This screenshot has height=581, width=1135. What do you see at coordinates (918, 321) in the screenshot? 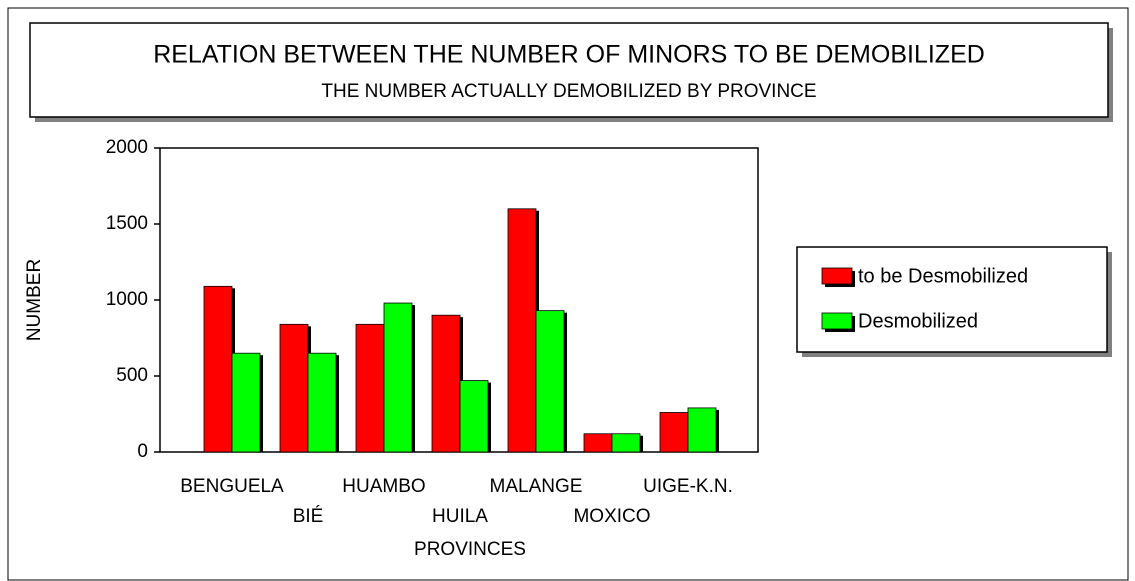
I see `legend-label: Desmobilized` at bounding box center [918, 321].